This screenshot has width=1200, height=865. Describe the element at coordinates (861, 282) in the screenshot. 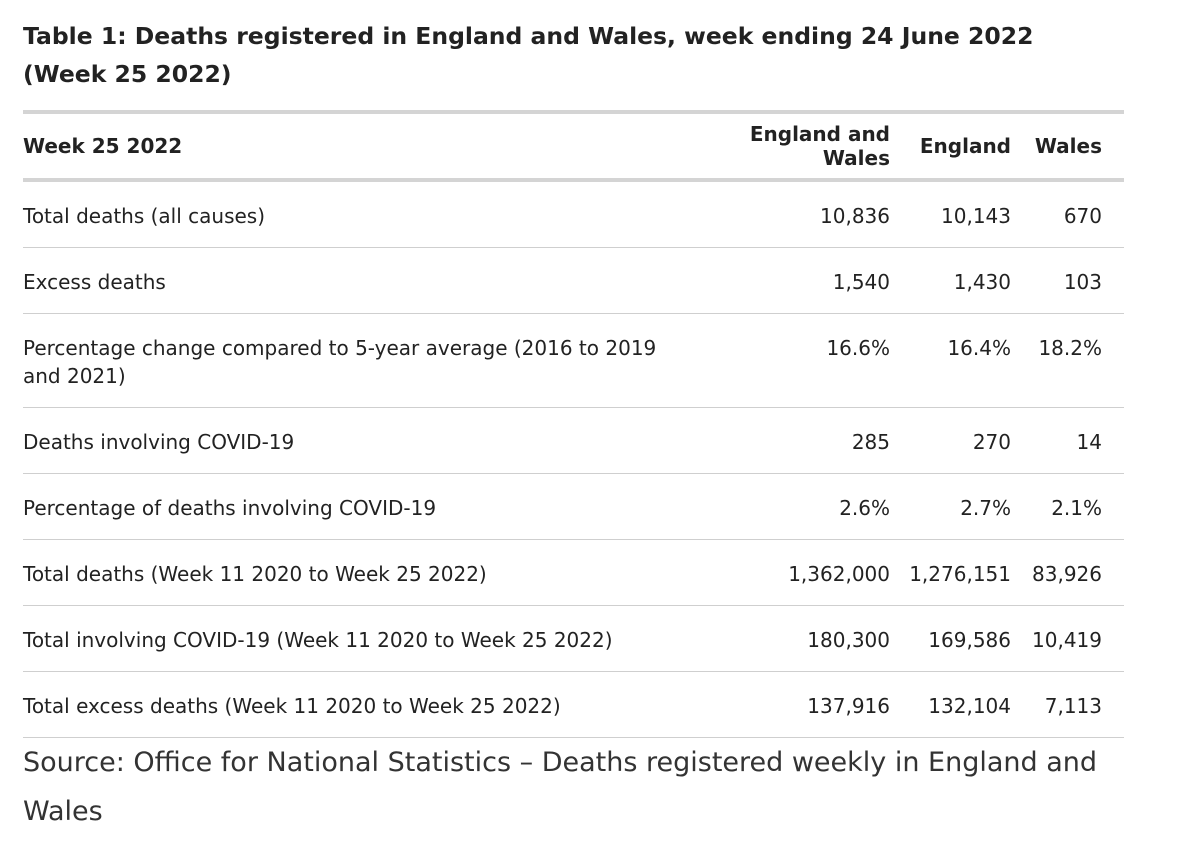

I see `cell-england-and-wales: 1,540` at that location.